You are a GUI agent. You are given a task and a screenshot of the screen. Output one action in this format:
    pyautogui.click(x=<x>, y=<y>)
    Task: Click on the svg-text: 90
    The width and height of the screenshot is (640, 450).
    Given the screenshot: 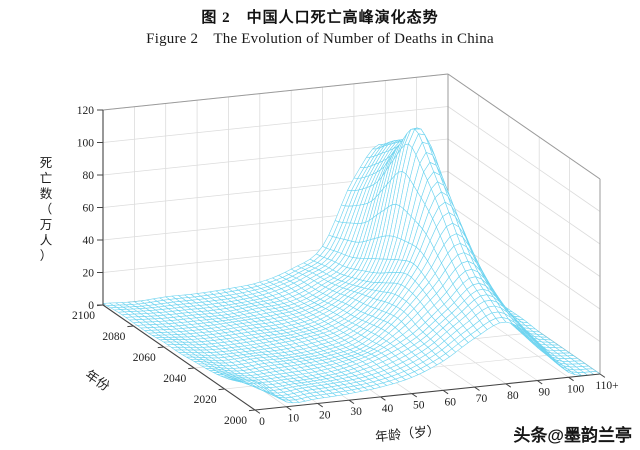 What is the action you would take?
    pyautogui.click(x=545, y=393)
    